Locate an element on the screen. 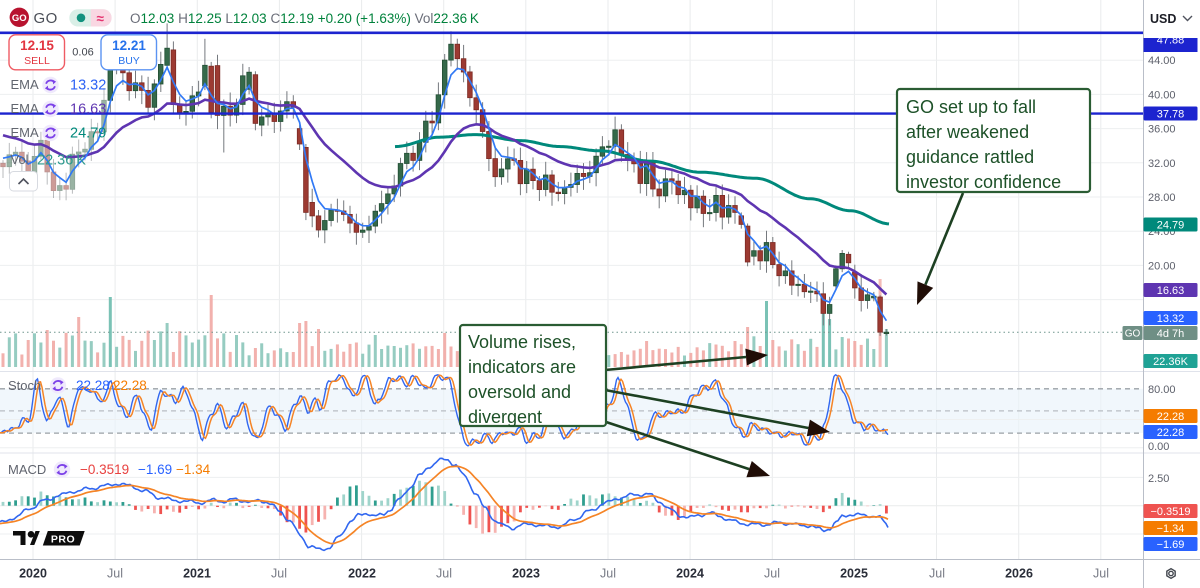  svg-text: guidance rattled is located at coordinates (970, 157).